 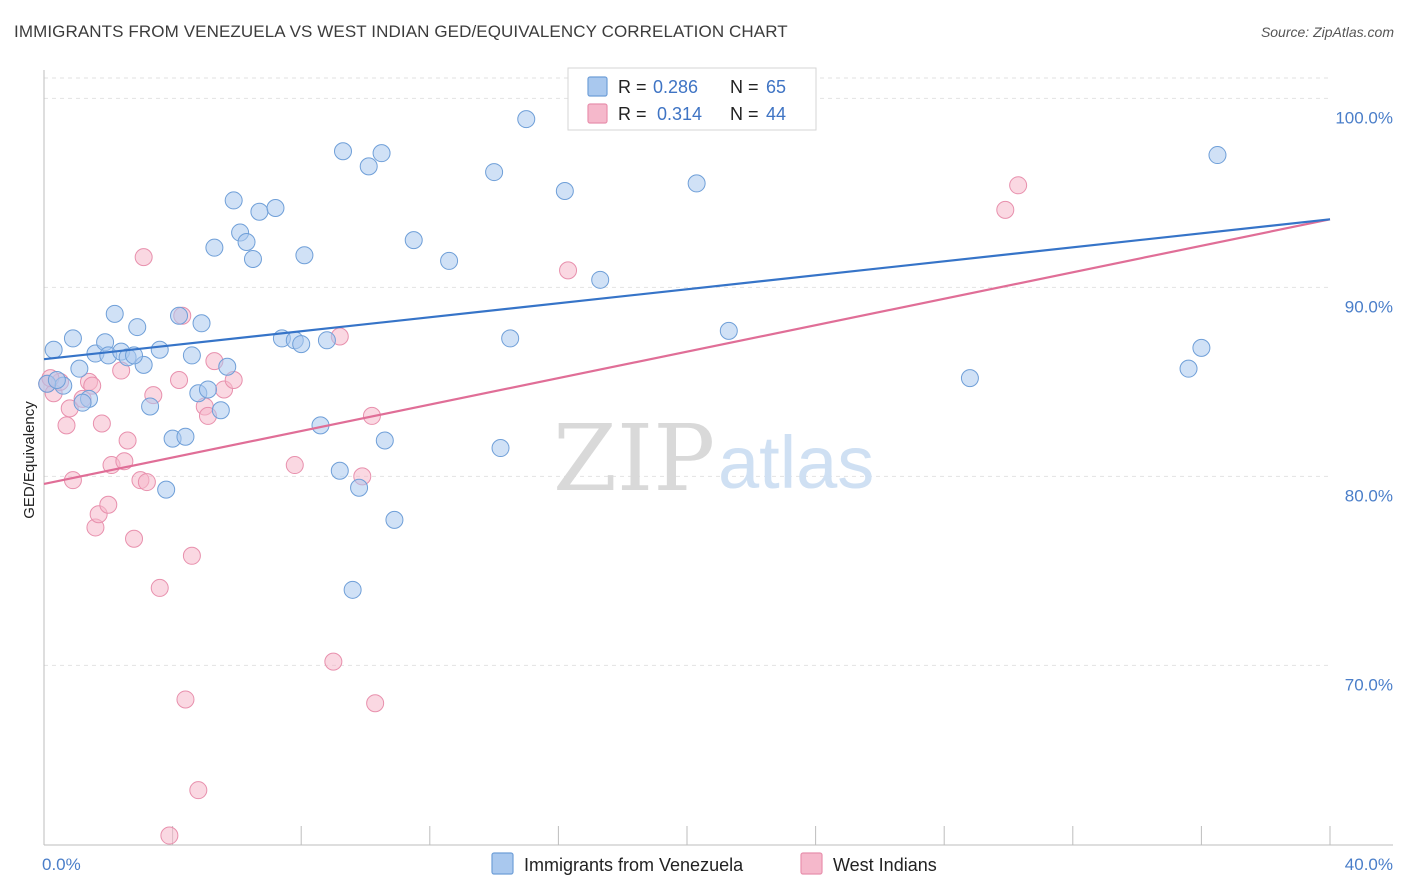 What do you see at coordinates (675, 87) in the screenshot?
I see `legend-r-value-1: 0.286` at bounding box center [675, 87].